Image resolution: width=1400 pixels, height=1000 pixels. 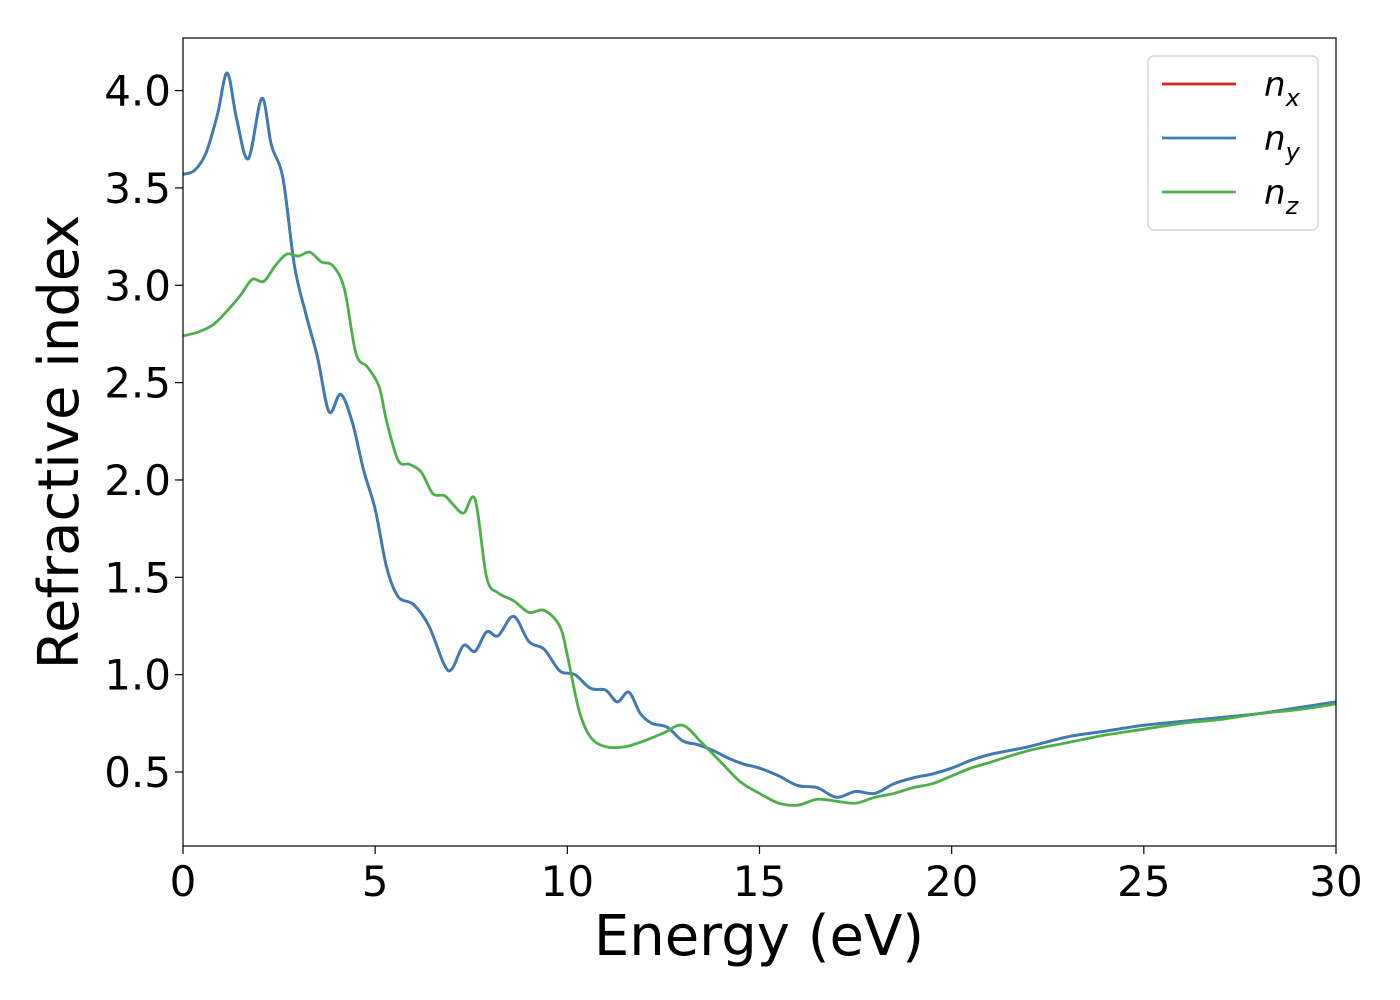 What do you see at coordinates (137, 480) in the screenshot?
I see `y-tick-label: 2.0` at bounding box center [137, 480].